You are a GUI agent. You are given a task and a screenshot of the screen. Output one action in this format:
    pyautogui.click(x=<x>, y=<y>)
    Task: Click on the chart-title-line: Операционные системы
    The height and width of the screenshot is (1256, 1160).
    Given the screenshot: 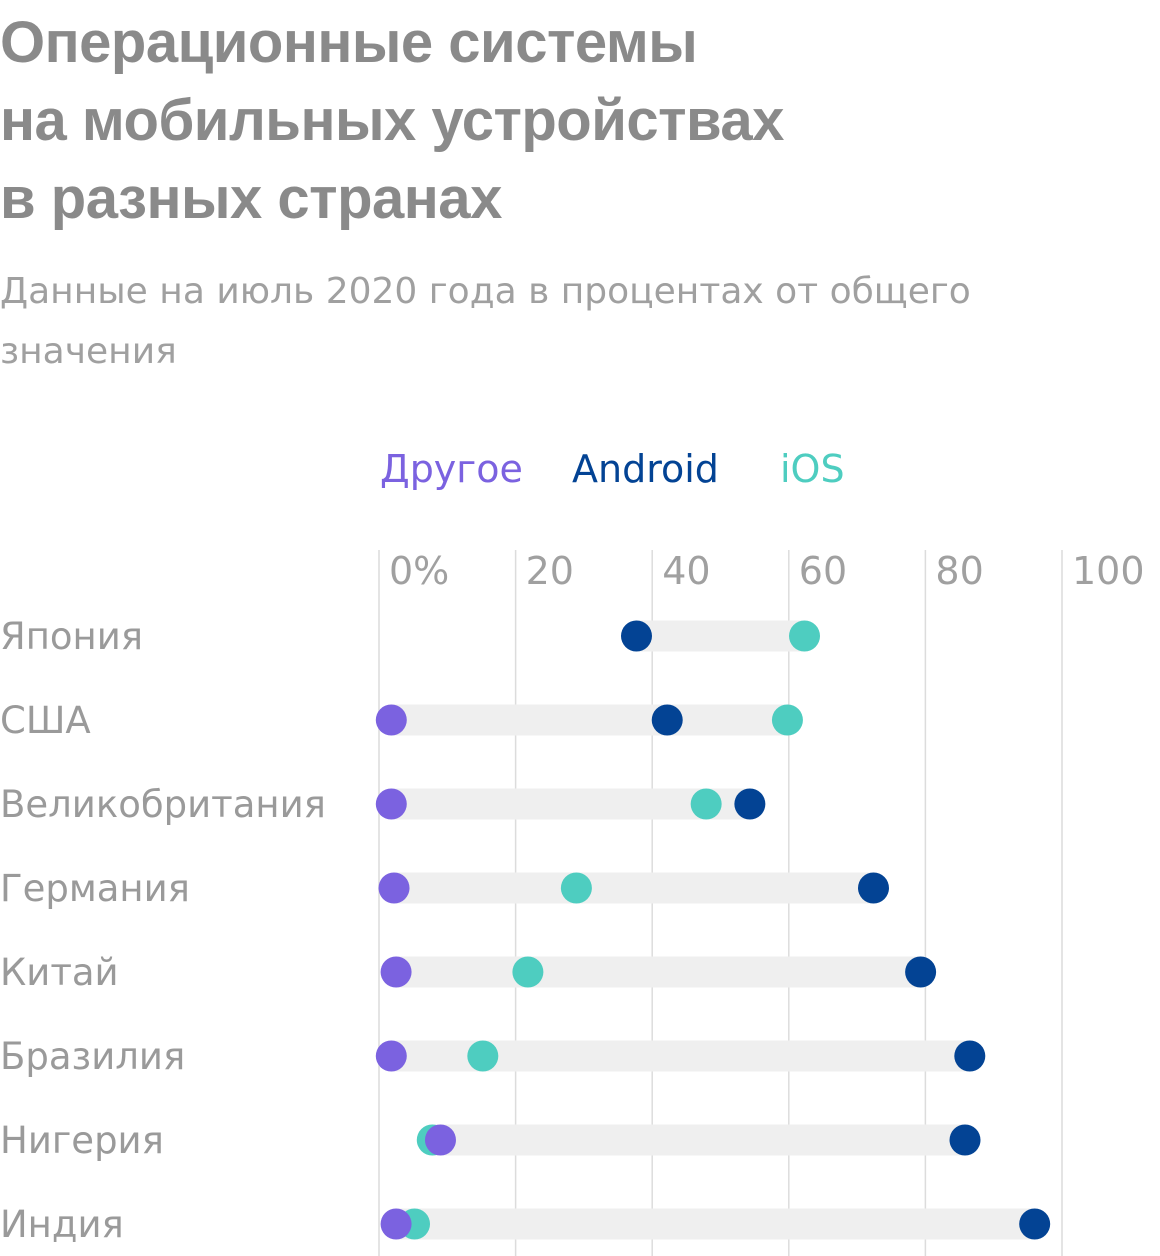 What is the action you would take?
    pyautogui.click(x=349, y=42)
    